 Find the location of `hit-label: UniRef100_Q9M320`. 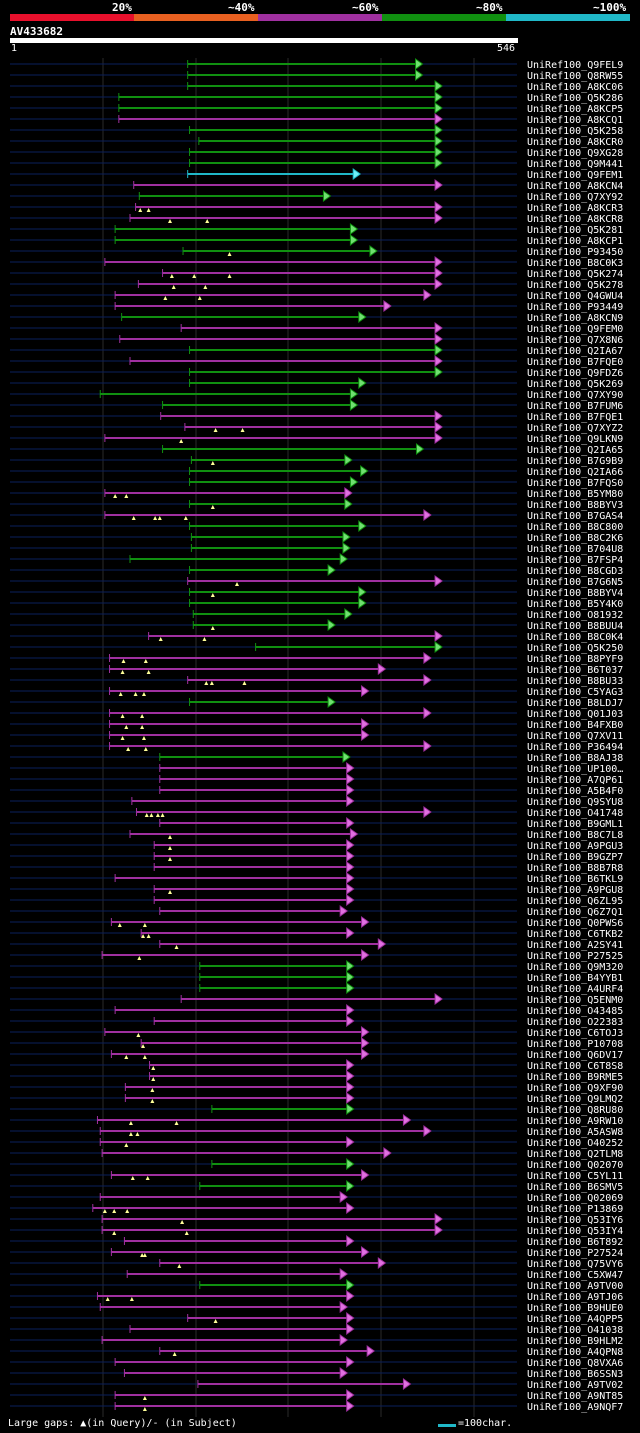

hit-label: UniRef100_Q9M320 is located at coordinates (575, 967).